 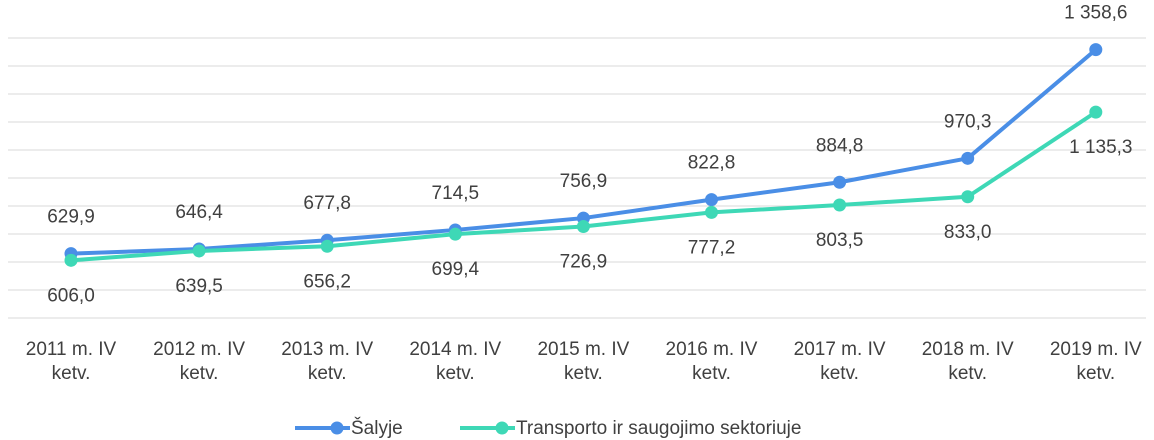 What do you see at coordinates (712, 247) in the screenshot?
I see `data-label: 777,2` at bounding box center [712, 247].